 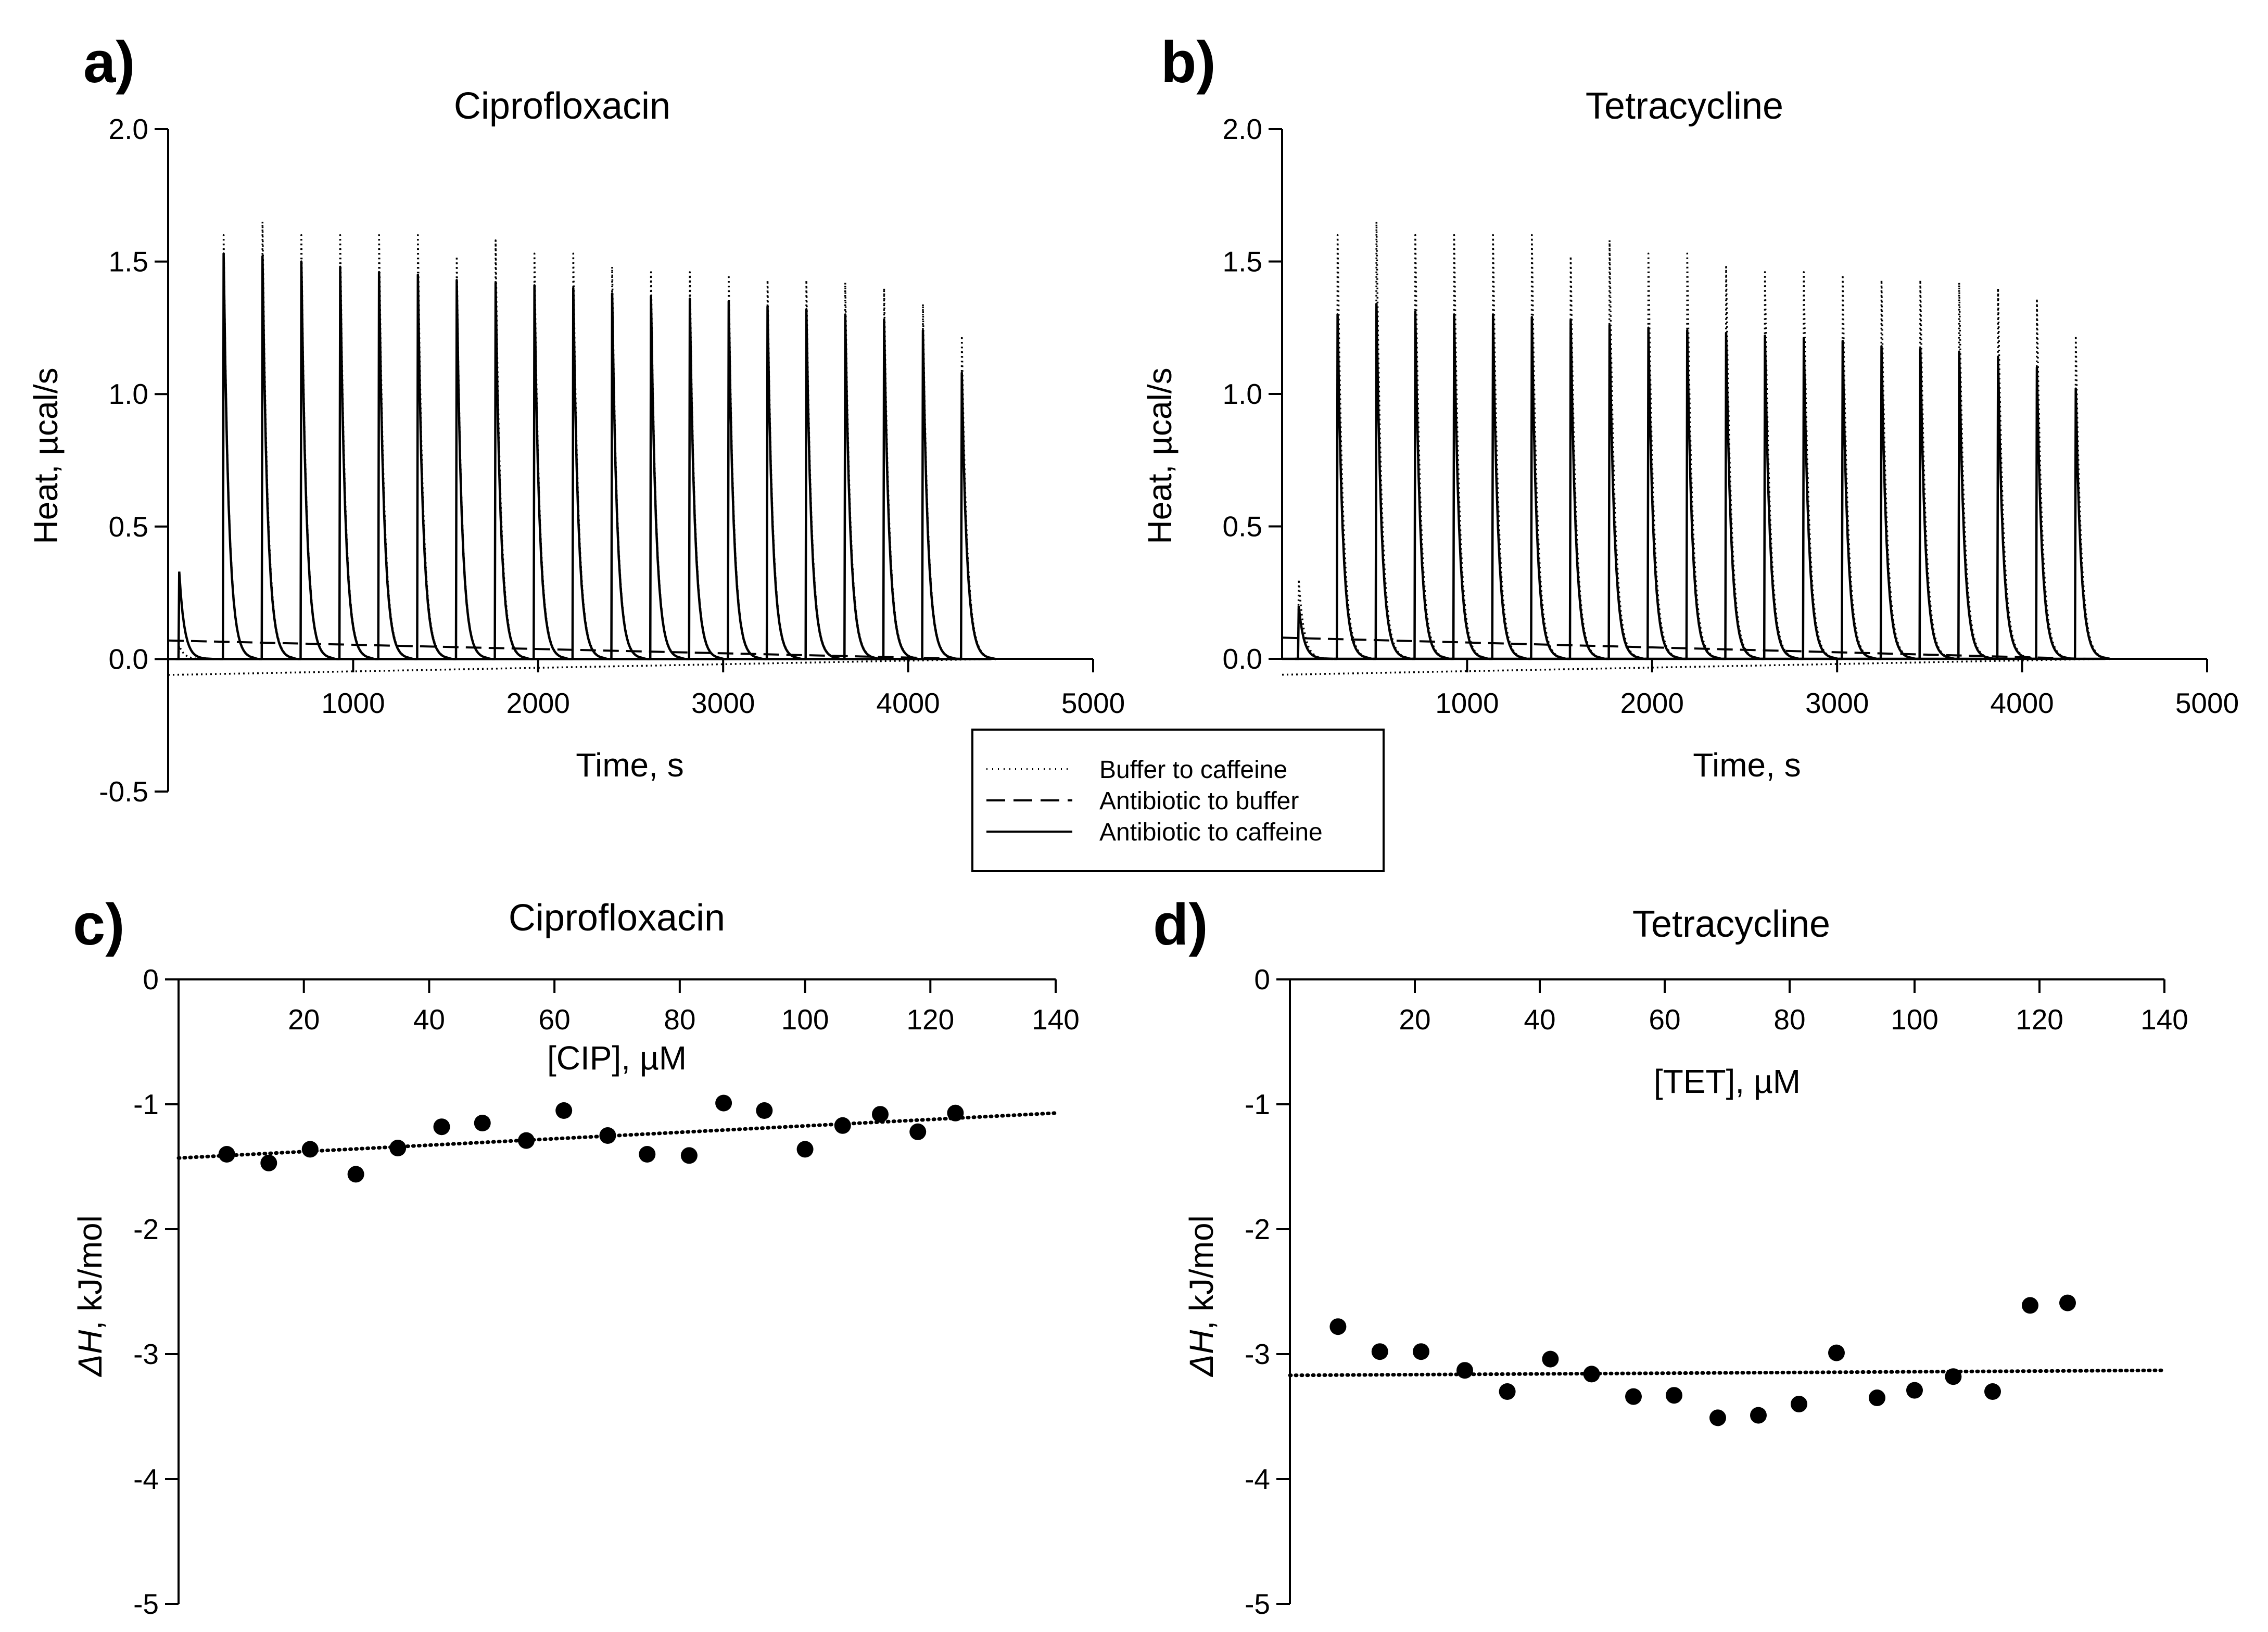 I want to click on x-tick-label: 1000, so click(x=1467, y=703).